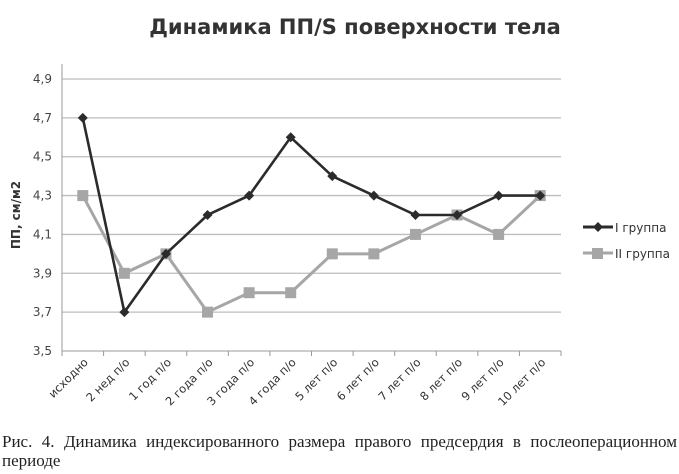 The height and width of the screenshot is (474, 679). Describe the element at coordinates (107, 379) in the screenshot. I see `x-tick-label: 2 нед п/о` at that location.